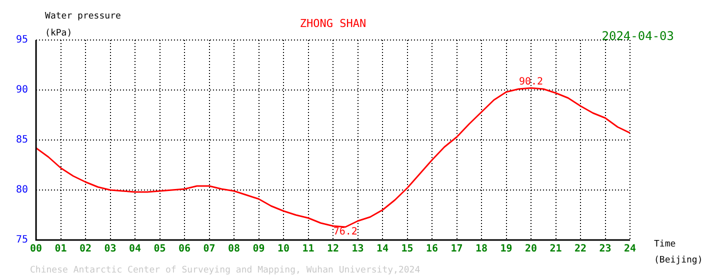 Image resolution: width=710 pixels, height=278 pixels. What do you see at coordinates (234, 249) in the screenshot?
I see `x-tick-label: 08` at bounding box center [234, 249].